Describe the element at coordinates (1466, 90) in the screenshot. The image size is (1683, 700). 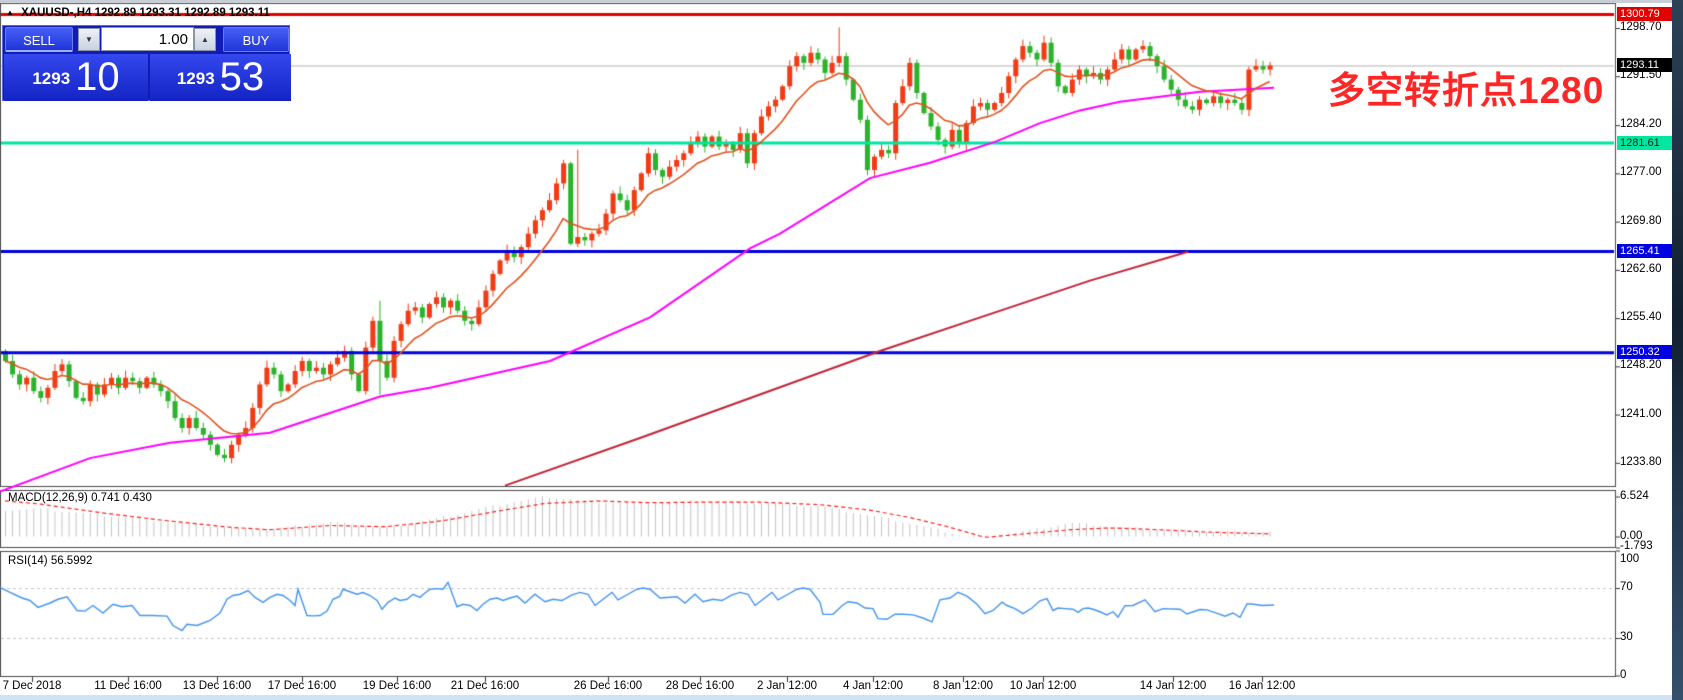
I see `chart-annotation-text: 多空转折点1280` at that location.